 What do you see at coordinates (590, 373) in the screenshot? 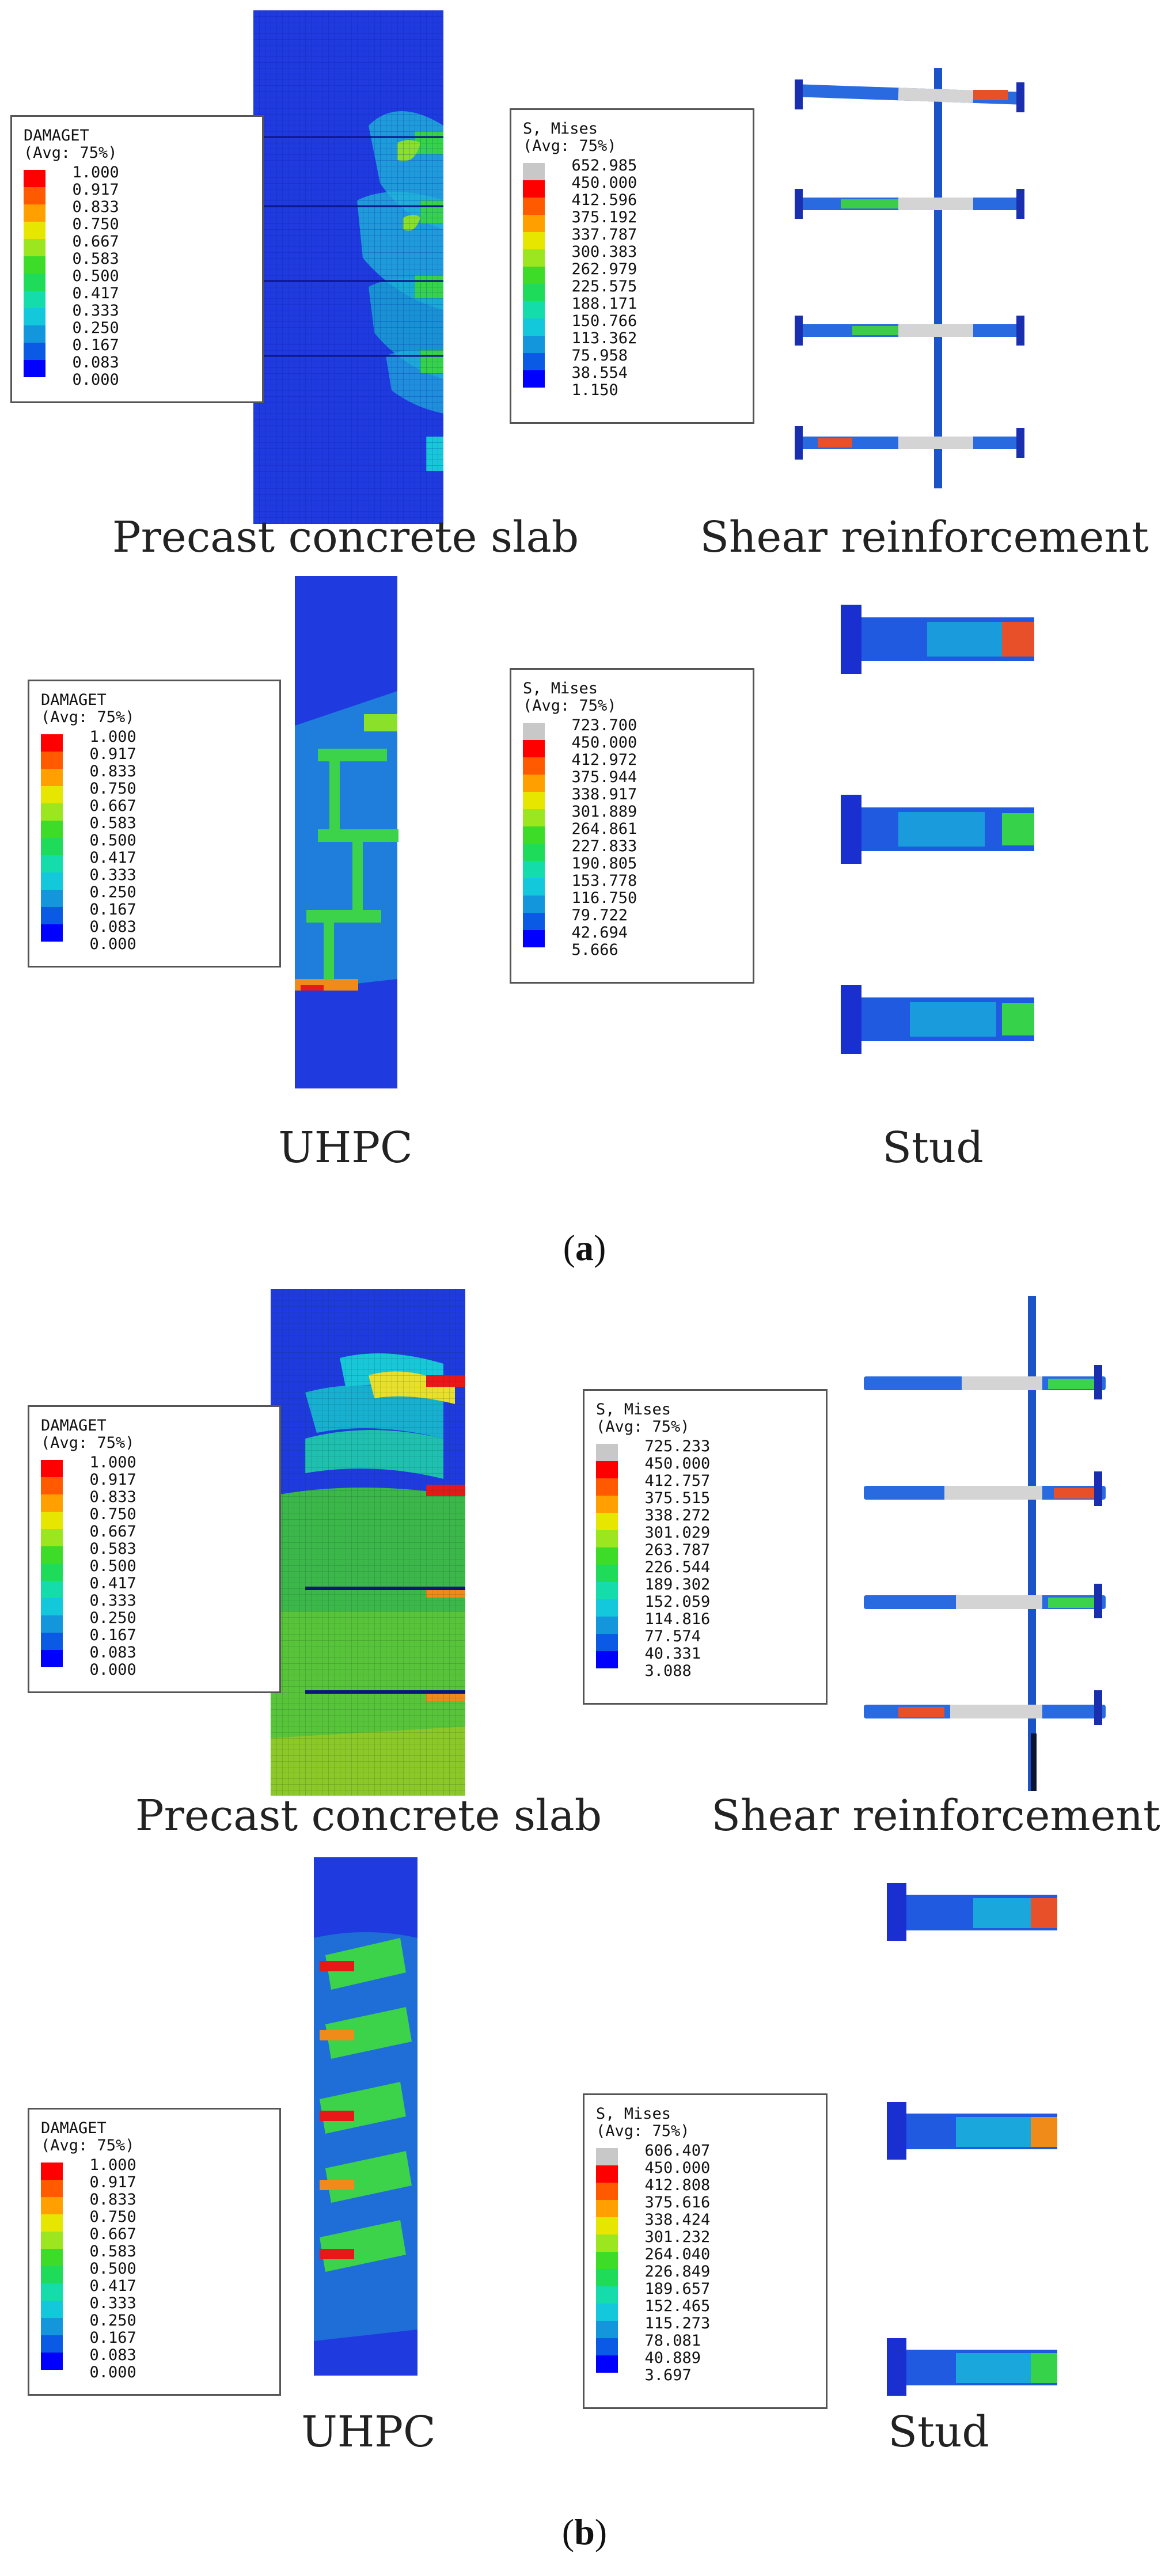
I see `legend-value: 38.554` at bounding box center [590, 373].